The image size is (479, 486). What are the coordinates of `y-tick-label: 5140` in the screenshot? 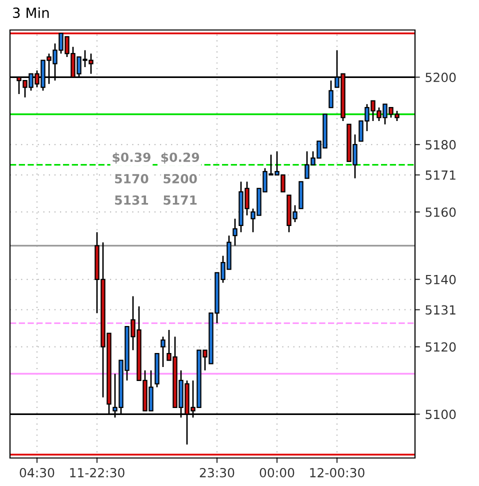 It's located at (441, 279).